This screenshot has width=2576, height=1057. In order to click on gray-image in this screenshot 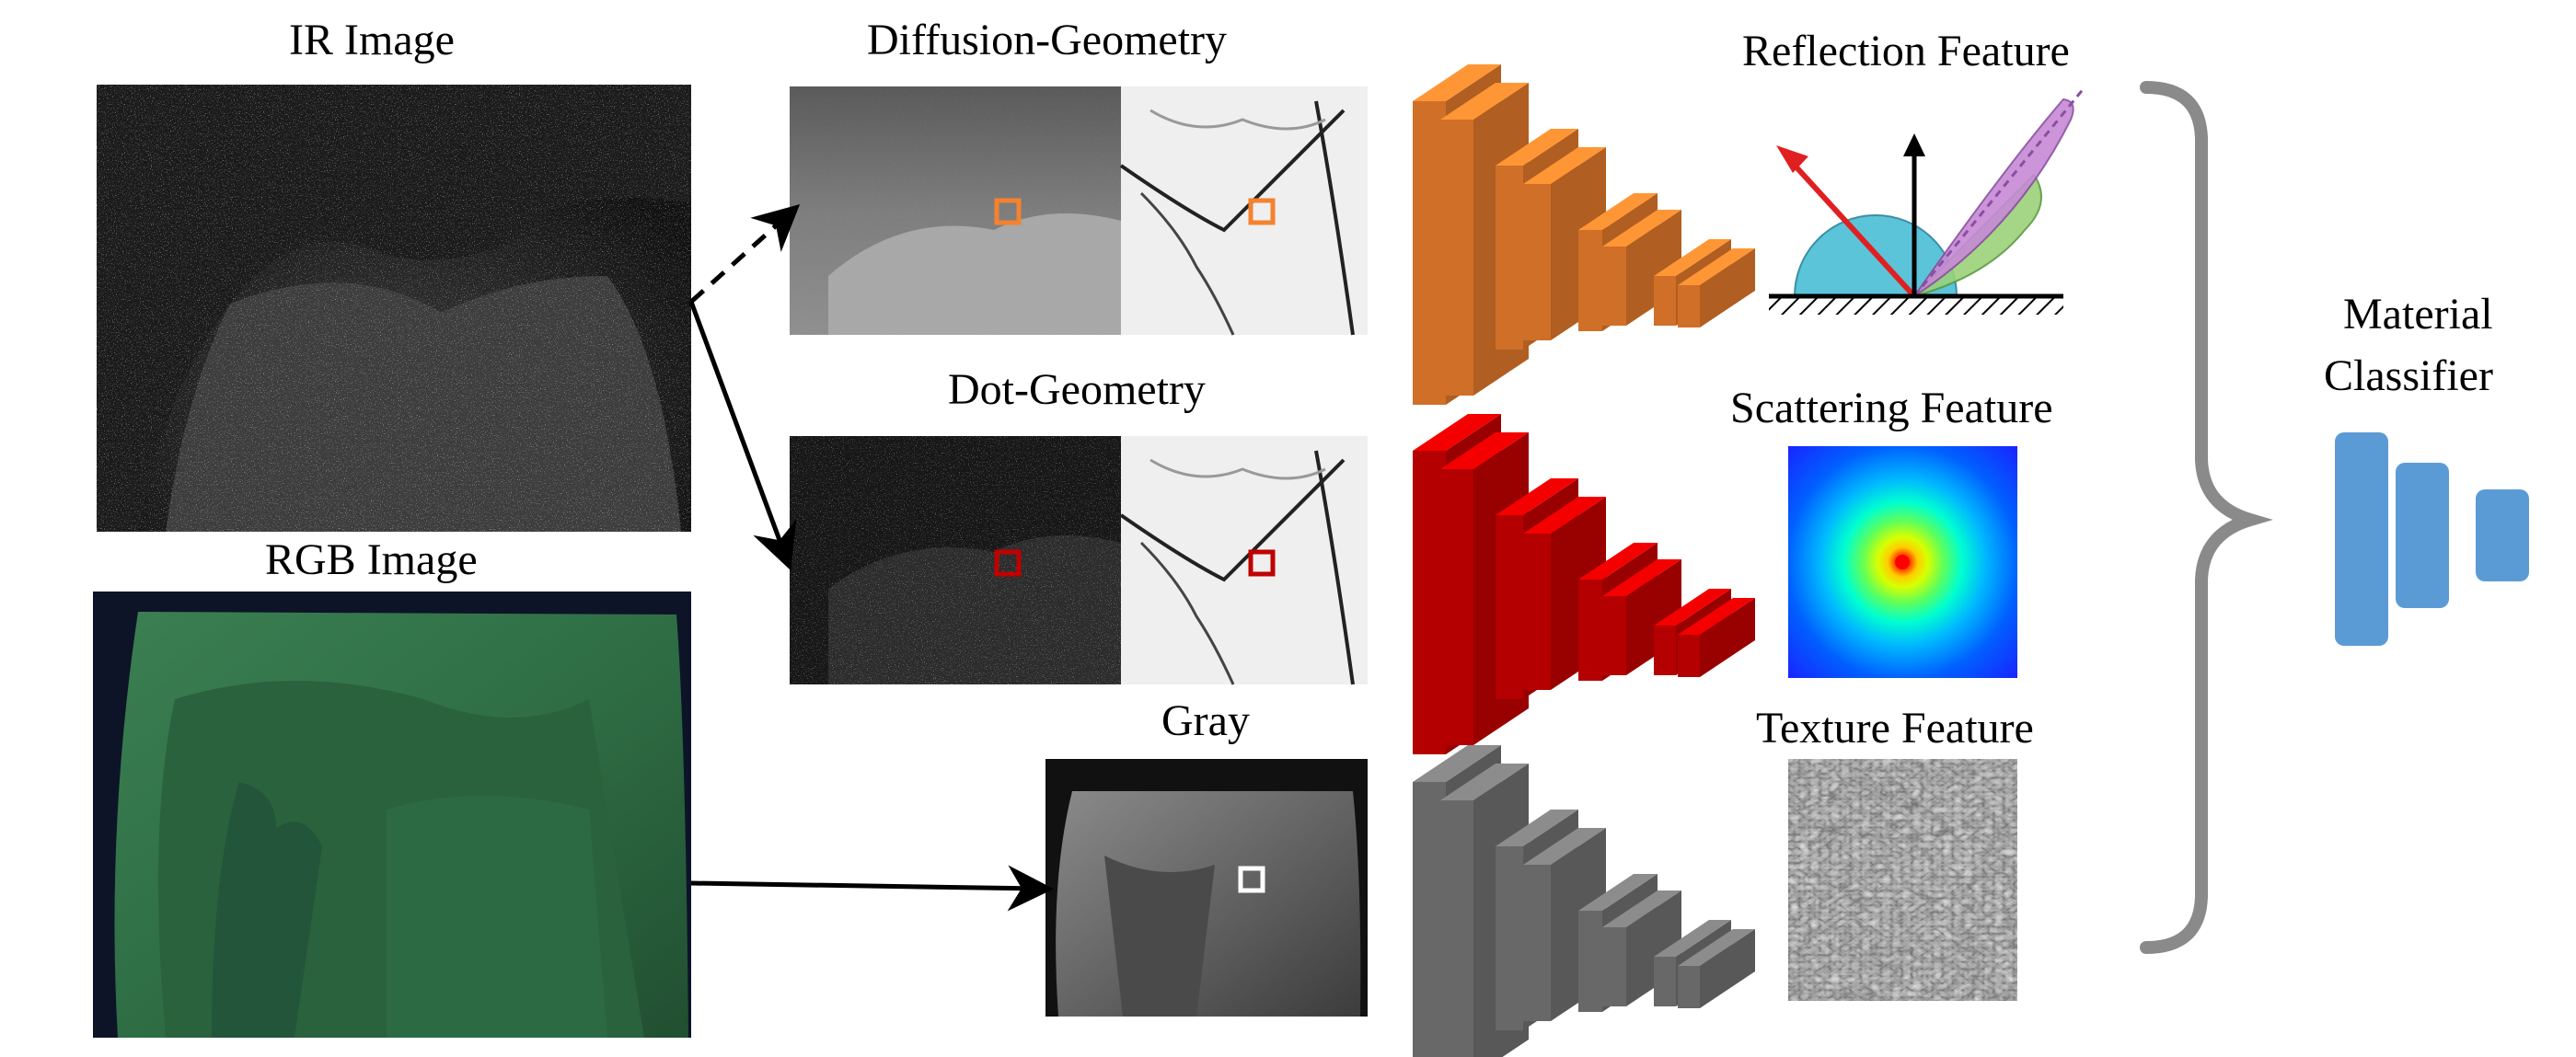, I will do `click(1206, 888)`.